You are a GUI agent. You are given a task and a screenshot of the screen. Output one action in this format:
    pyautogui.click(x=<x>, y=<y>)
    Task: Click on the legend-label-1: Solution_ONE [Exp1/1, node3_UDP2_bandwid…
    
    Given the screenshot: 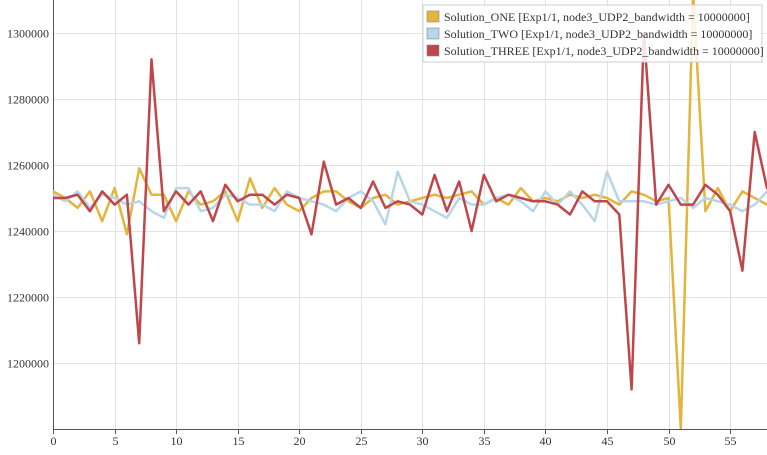 What is the action you would take?
    pyautogui.click(x=597, y=17)
    